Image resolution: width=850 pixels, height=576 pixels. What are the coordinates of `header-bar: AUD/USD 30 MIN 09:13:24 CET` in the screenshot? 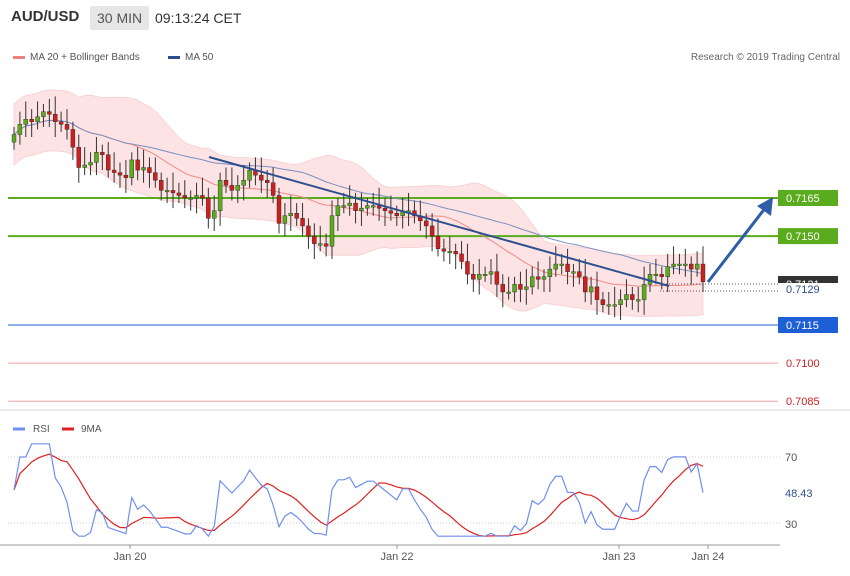 It's located at (425, 18).